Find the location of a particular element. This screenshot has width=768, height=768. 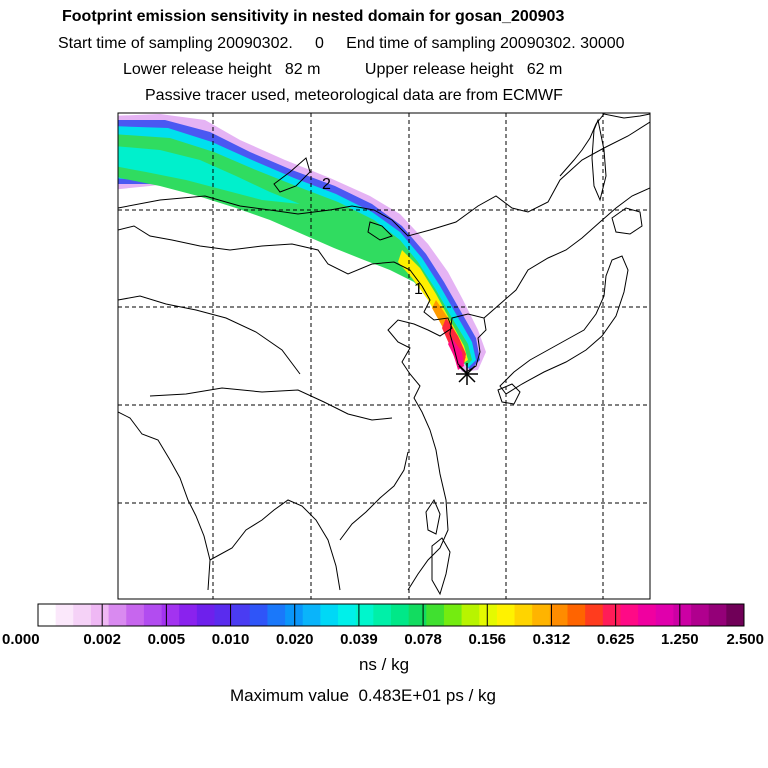

colorbar-unit: ns / kg is located at coordinates (384, 664).